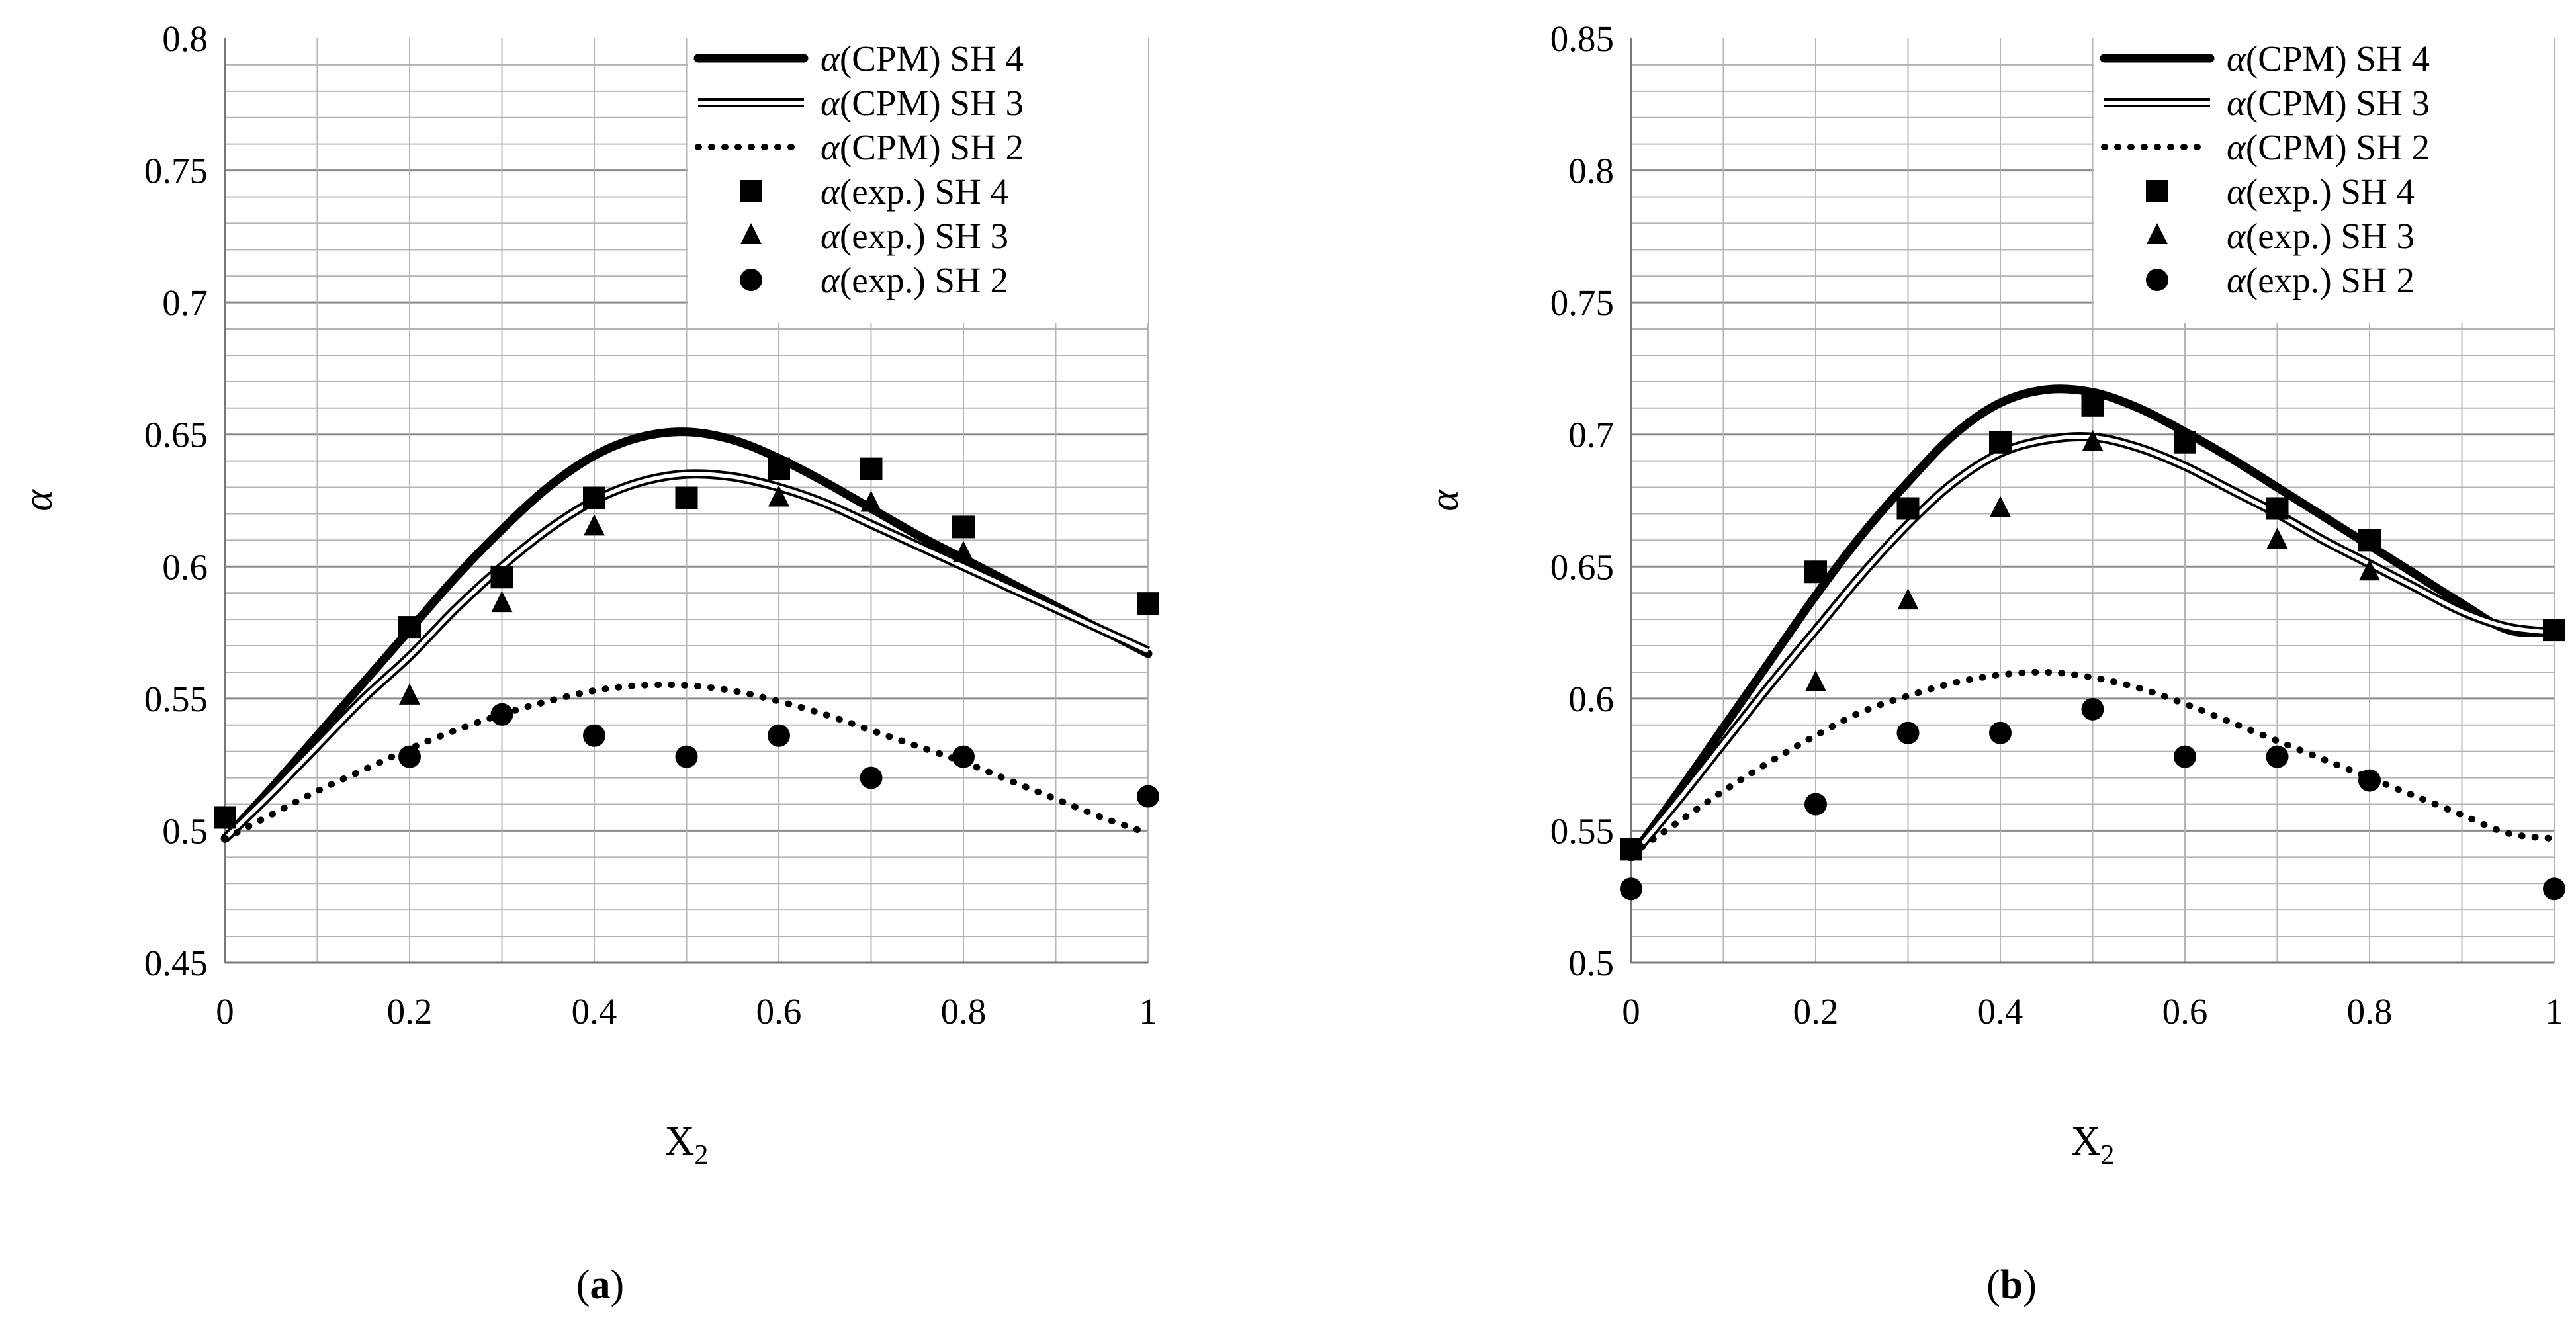 Image resolution: width=2576 pixels, height=1320 pixels. What do you see at coordinates (1816, 1011) in the screenshot?
I see `x-tick-label: 0.2` at bounding box center [1816, 1011].